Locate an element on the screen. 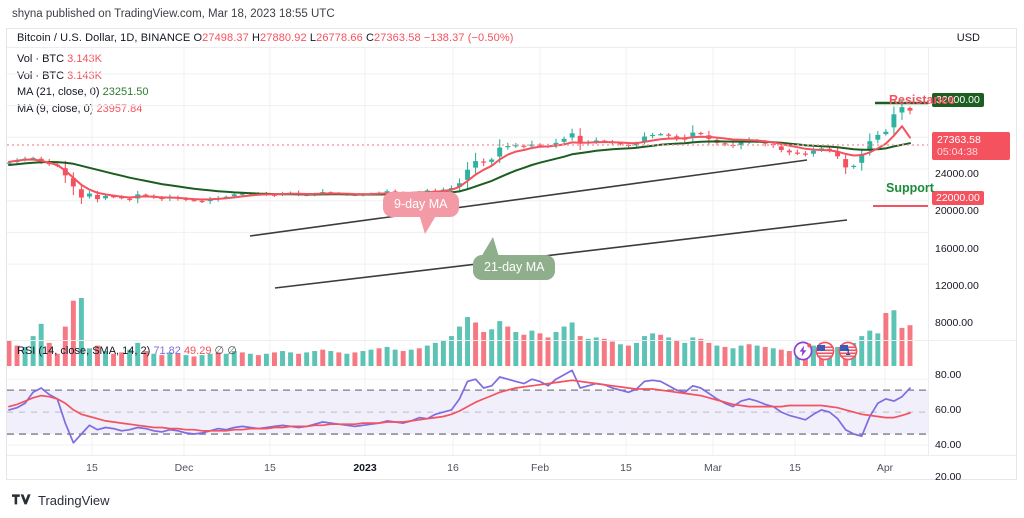 The image size is (1024, 518). flag-badge-icon is located at coordinates (825, 351).